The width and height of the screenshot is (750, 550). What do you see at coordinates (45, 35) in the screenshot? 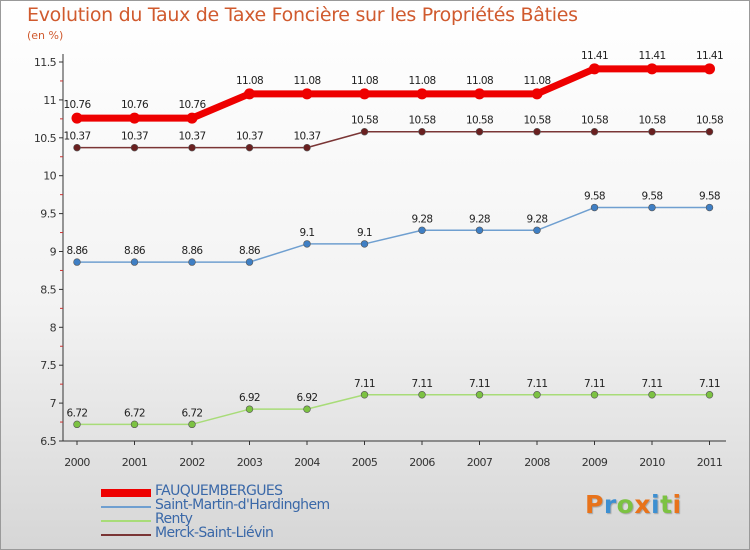
I see `chart-unit: (en %)` at bounding box center [45, 35].